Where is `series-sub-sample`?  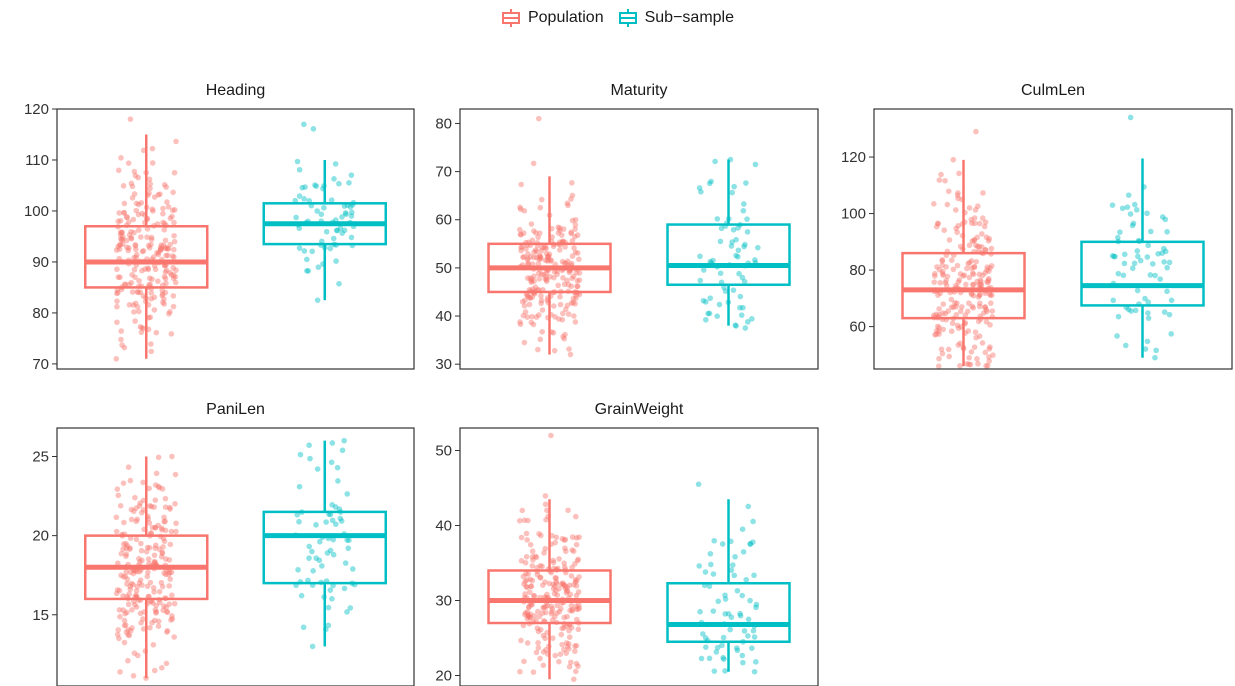 series-sub-sample is located at coordinates (1142, 237).